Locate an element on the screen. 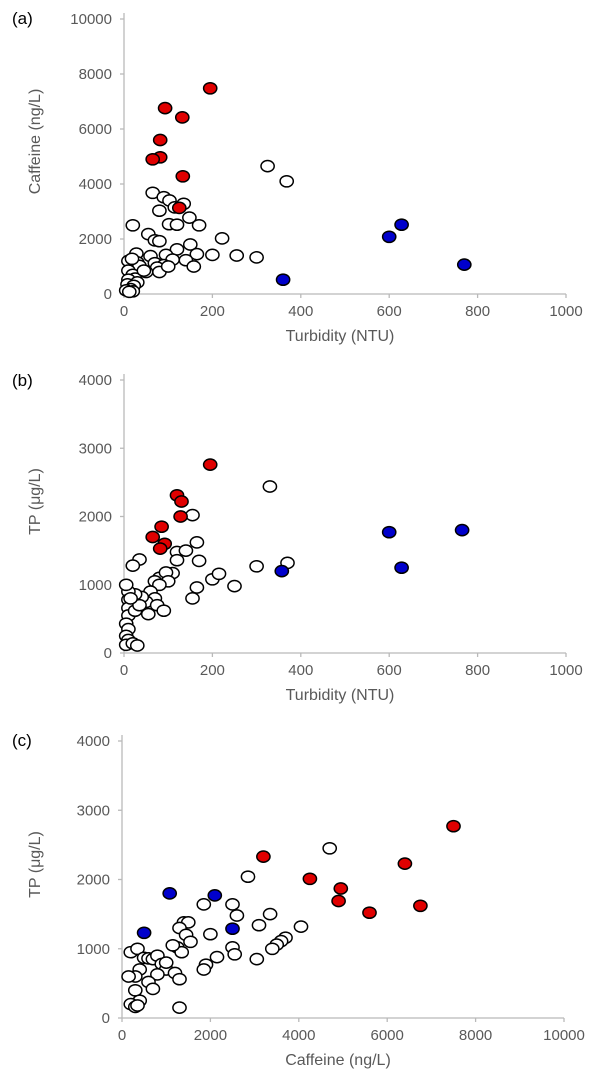  panel-label: (a) is located at coordinates (22, 18).